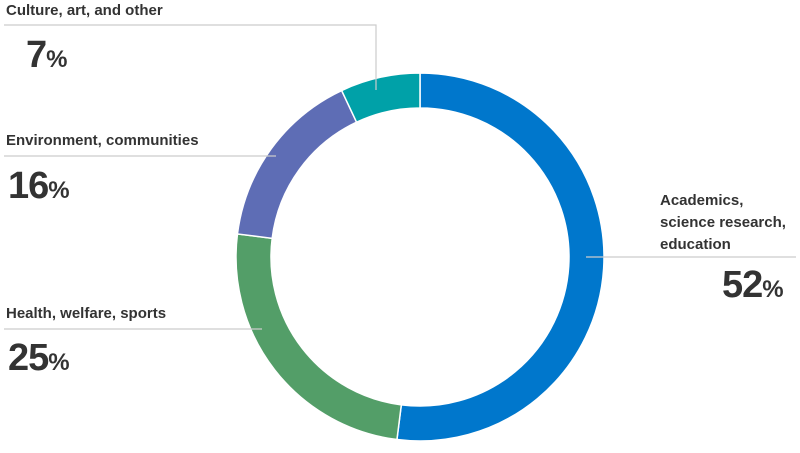  I want to click on academics-label: Academics, science research, education, so click(723, 223).